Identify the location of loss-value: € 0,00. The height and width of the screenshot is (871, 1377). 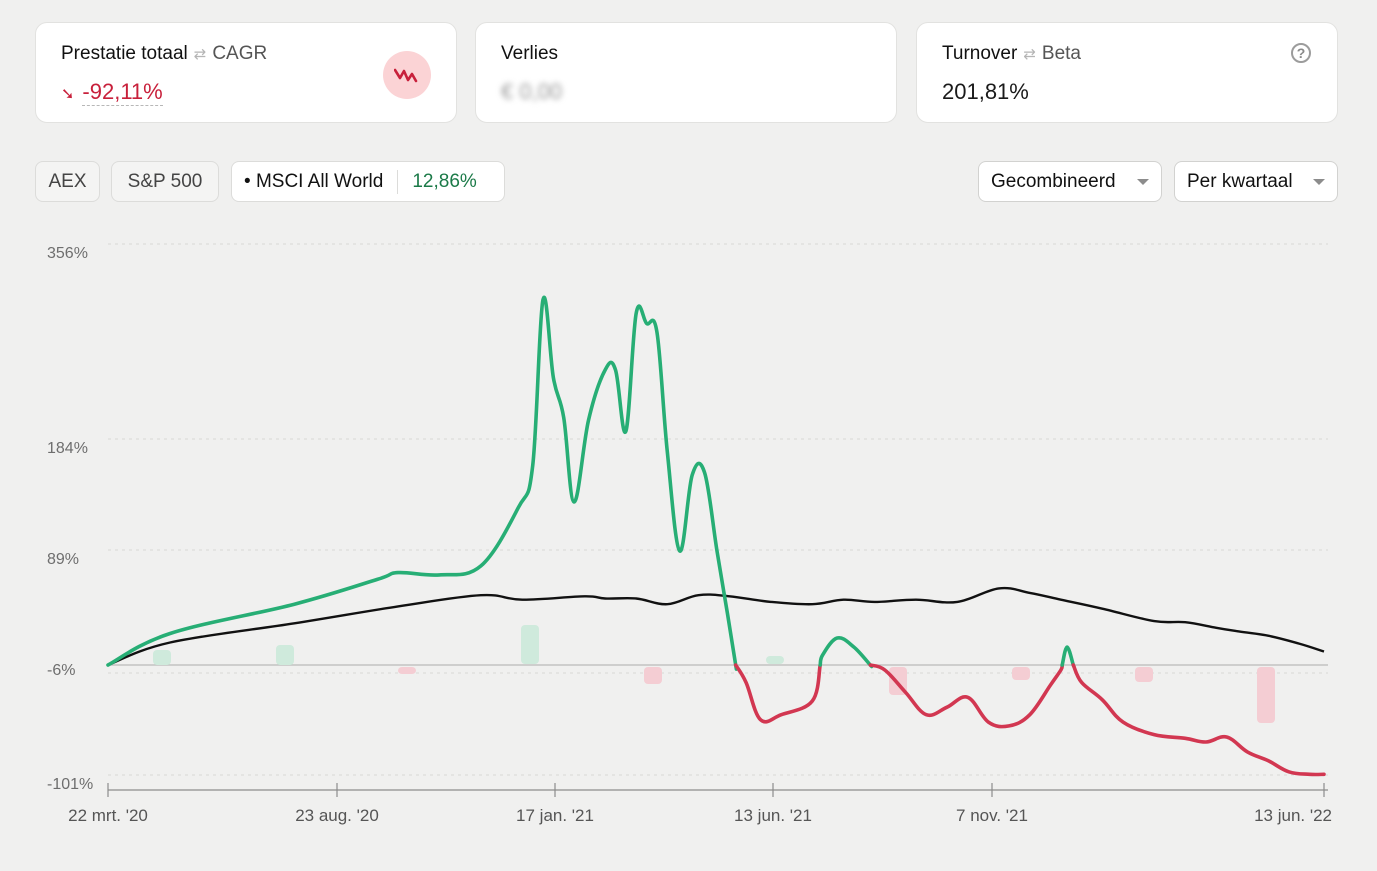
(532, 91).